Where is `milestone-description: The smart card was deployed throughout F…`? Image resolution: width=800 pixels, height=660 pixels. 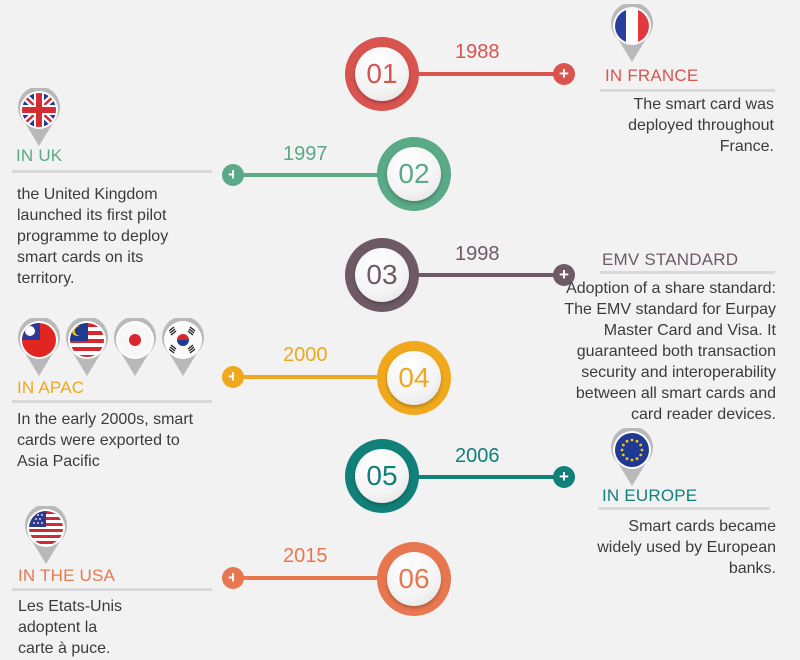
milestone-description: The smart card was deployed throughout F… is located at coordinates (667, 125).